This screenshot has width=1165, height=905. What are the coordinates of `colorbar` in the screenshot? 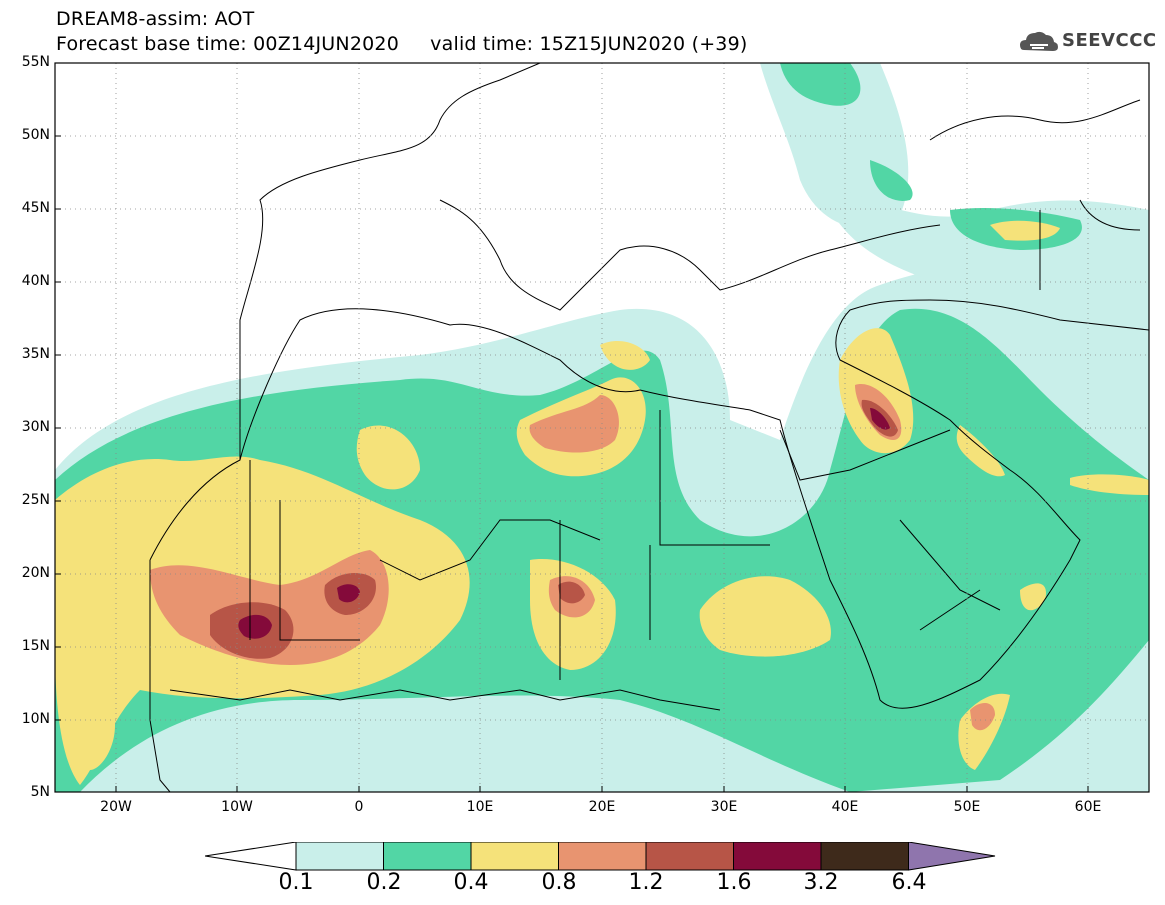 It's located at (600, 856).